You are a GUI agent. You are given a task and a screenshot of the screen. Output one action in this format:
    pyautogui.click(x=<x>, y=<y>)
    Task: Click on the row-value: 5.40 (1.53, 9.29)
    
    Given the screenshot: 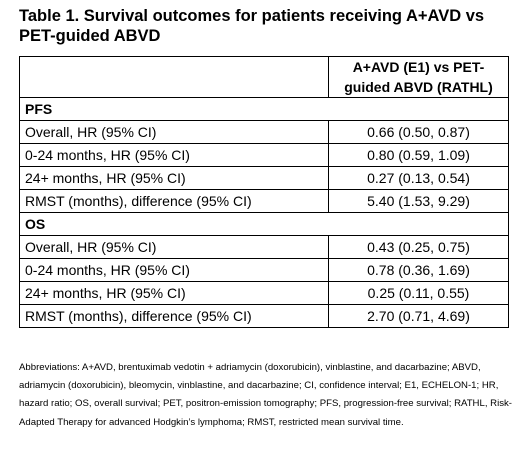 What is the action you would take?
    pyautogui.click(x=418, y=201)
    